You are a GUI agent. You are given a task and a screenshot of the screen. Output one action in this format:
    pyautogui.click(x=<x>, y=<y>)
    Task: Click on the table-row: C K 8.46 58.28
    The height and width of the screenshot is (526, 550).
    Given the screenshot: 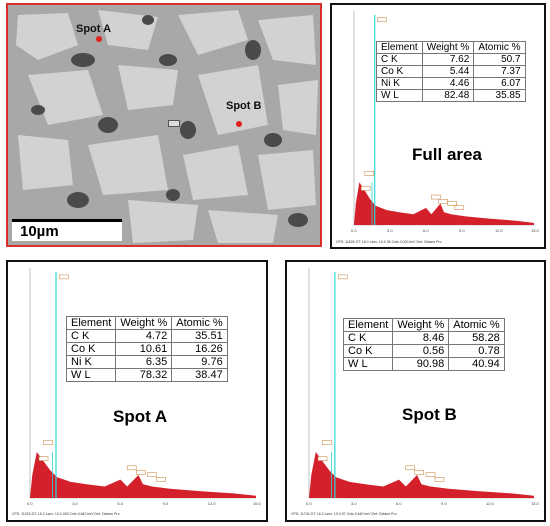 What is the action you would take?
    pyautogui.click(x=423, y=338)
    